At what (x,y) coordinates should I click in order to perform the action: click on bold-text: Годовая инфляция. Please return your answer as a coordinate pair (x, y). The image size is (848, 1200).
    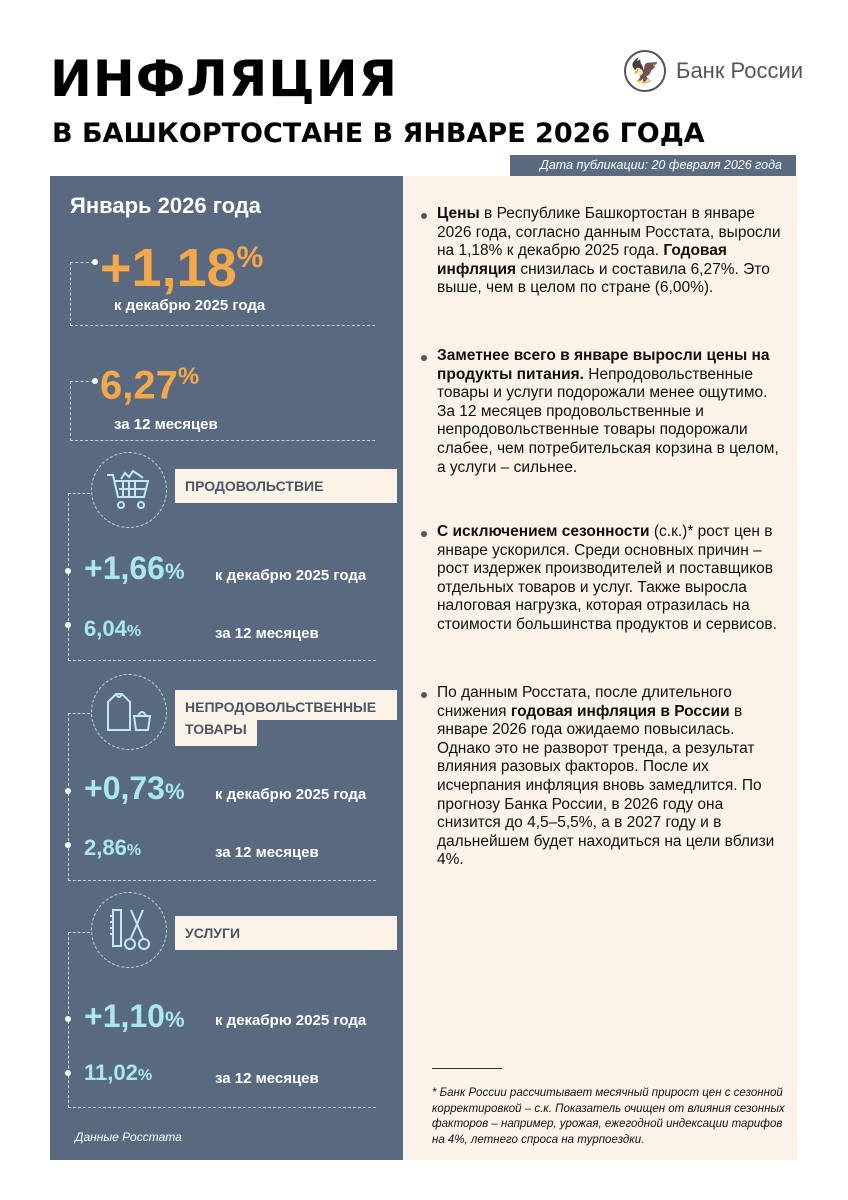
    Looking at the image, I should click on (582, 260).